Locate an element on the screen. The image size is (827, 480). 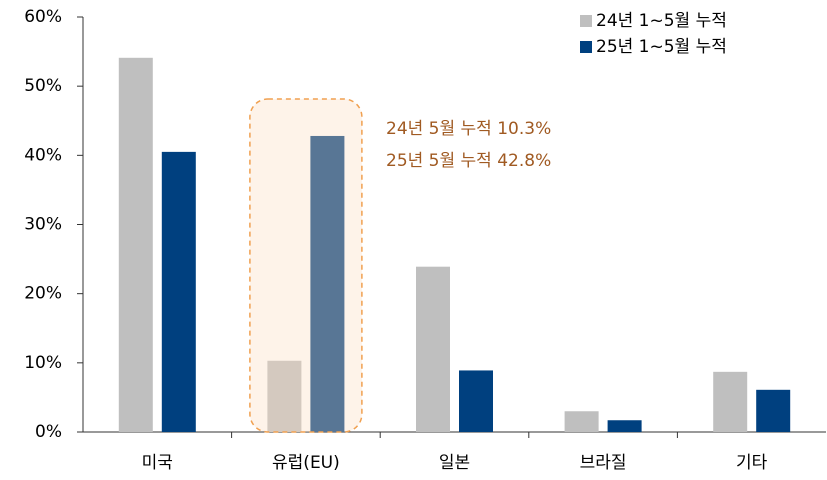
legend-label: 24년 1~5월 누적 is located at coordinates (661, 21).